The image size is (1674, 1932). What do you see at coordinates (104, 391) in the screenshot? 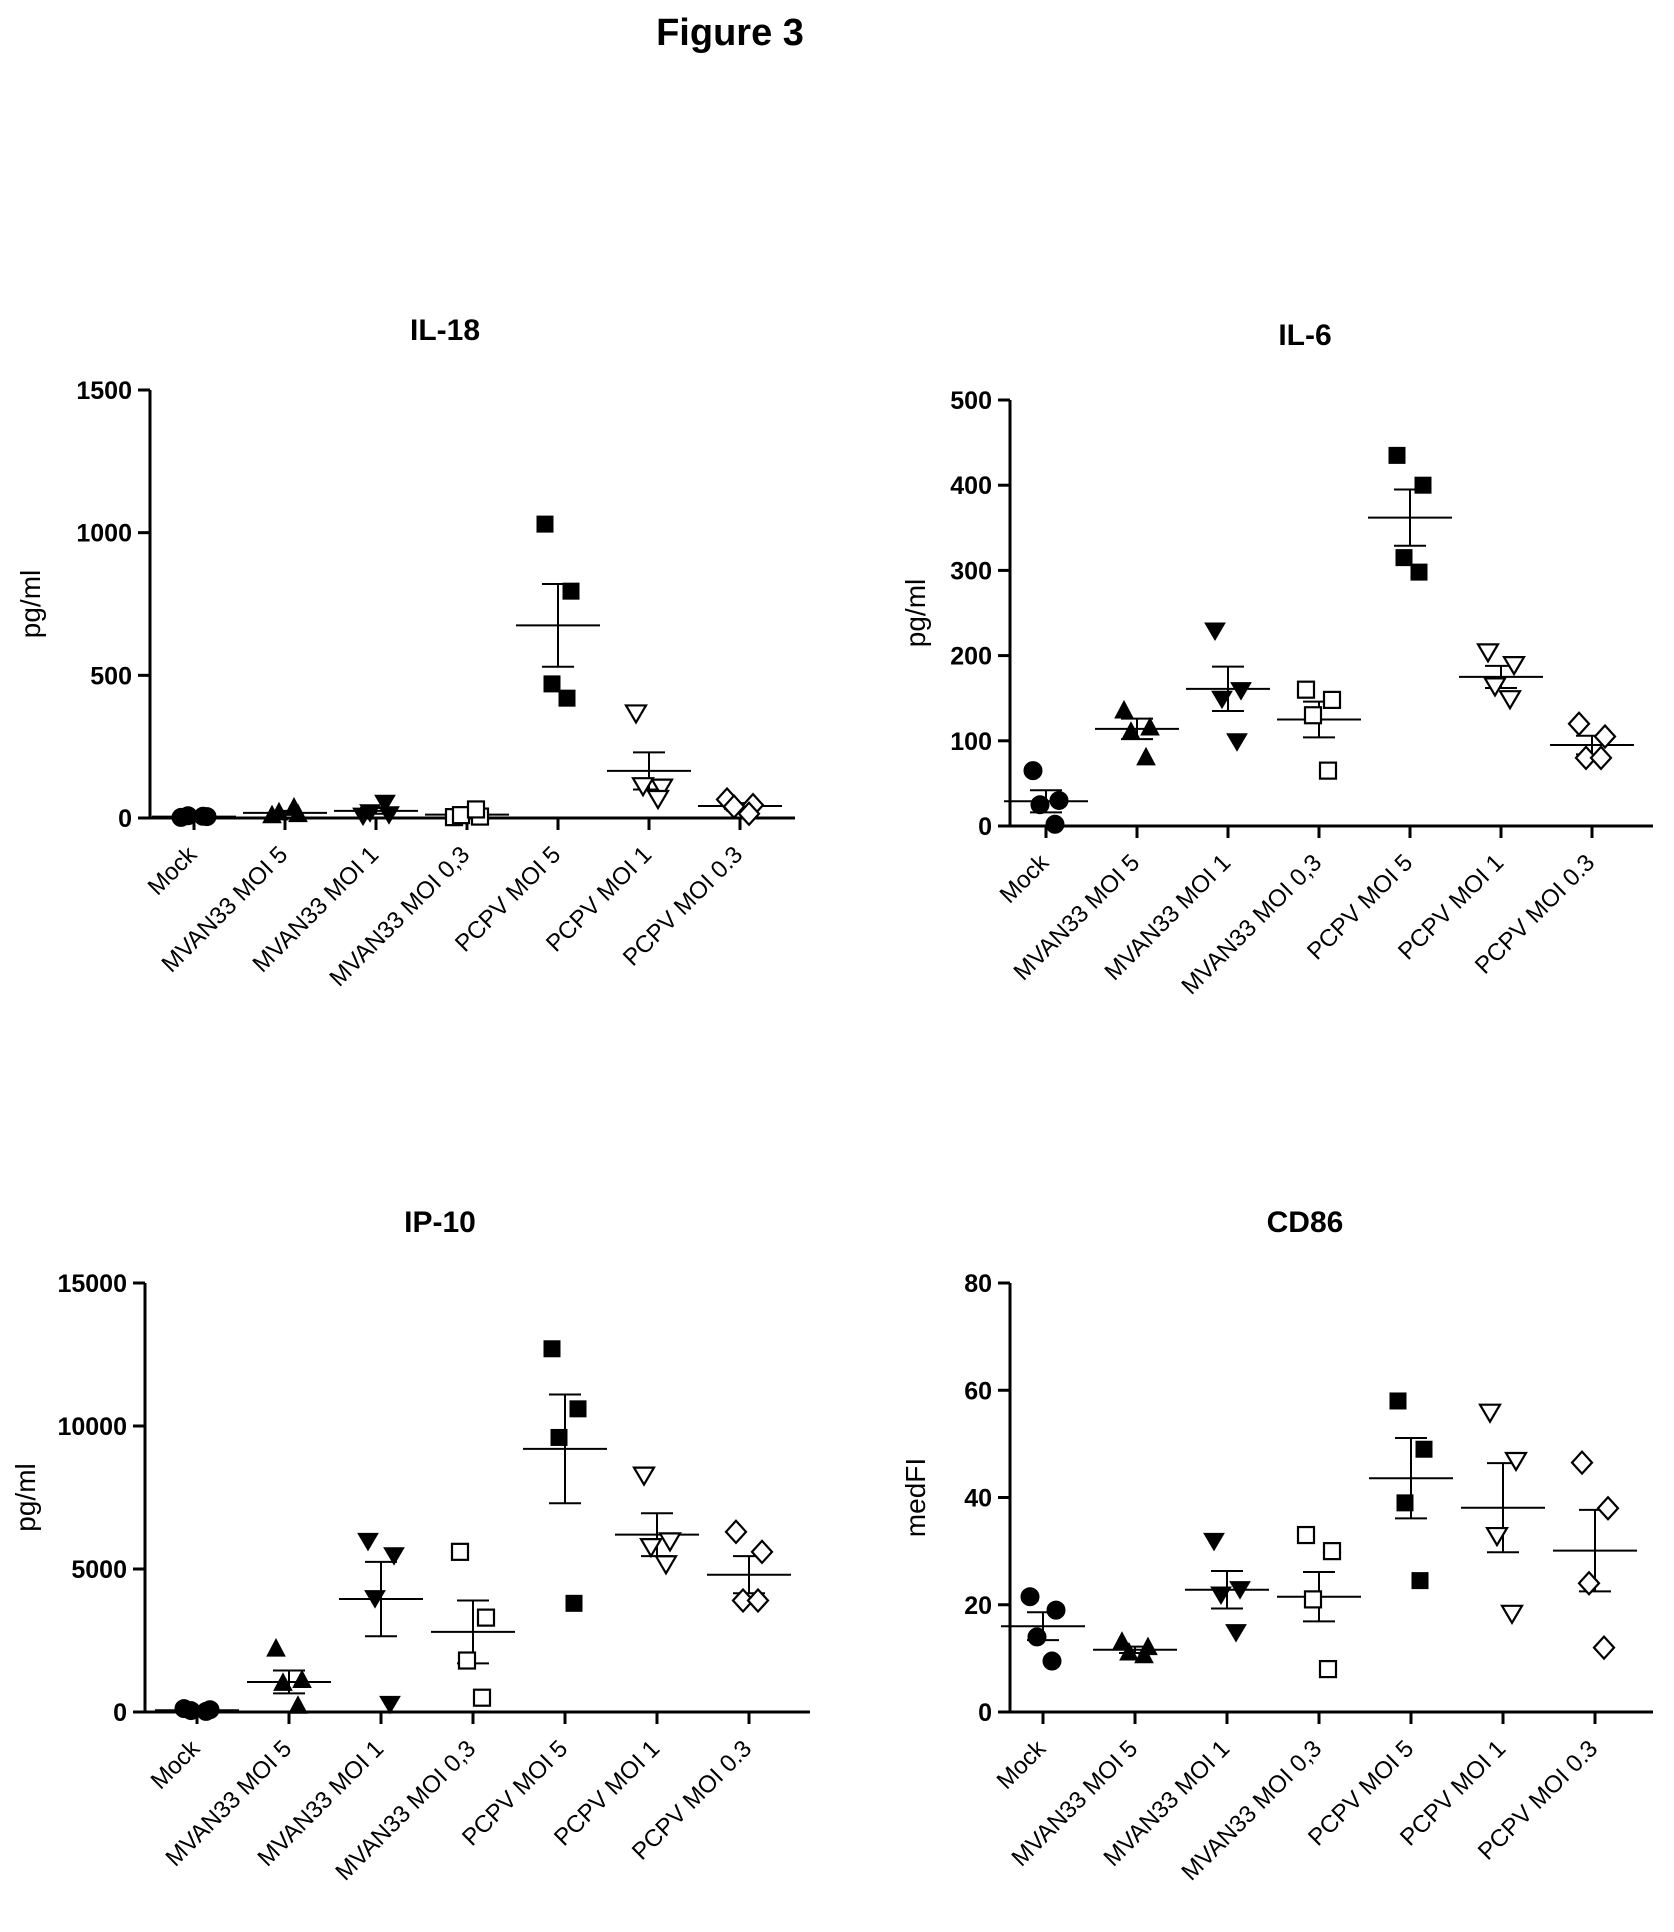
I see `y-tick-label: 1500` at bounding box center [104, 391].